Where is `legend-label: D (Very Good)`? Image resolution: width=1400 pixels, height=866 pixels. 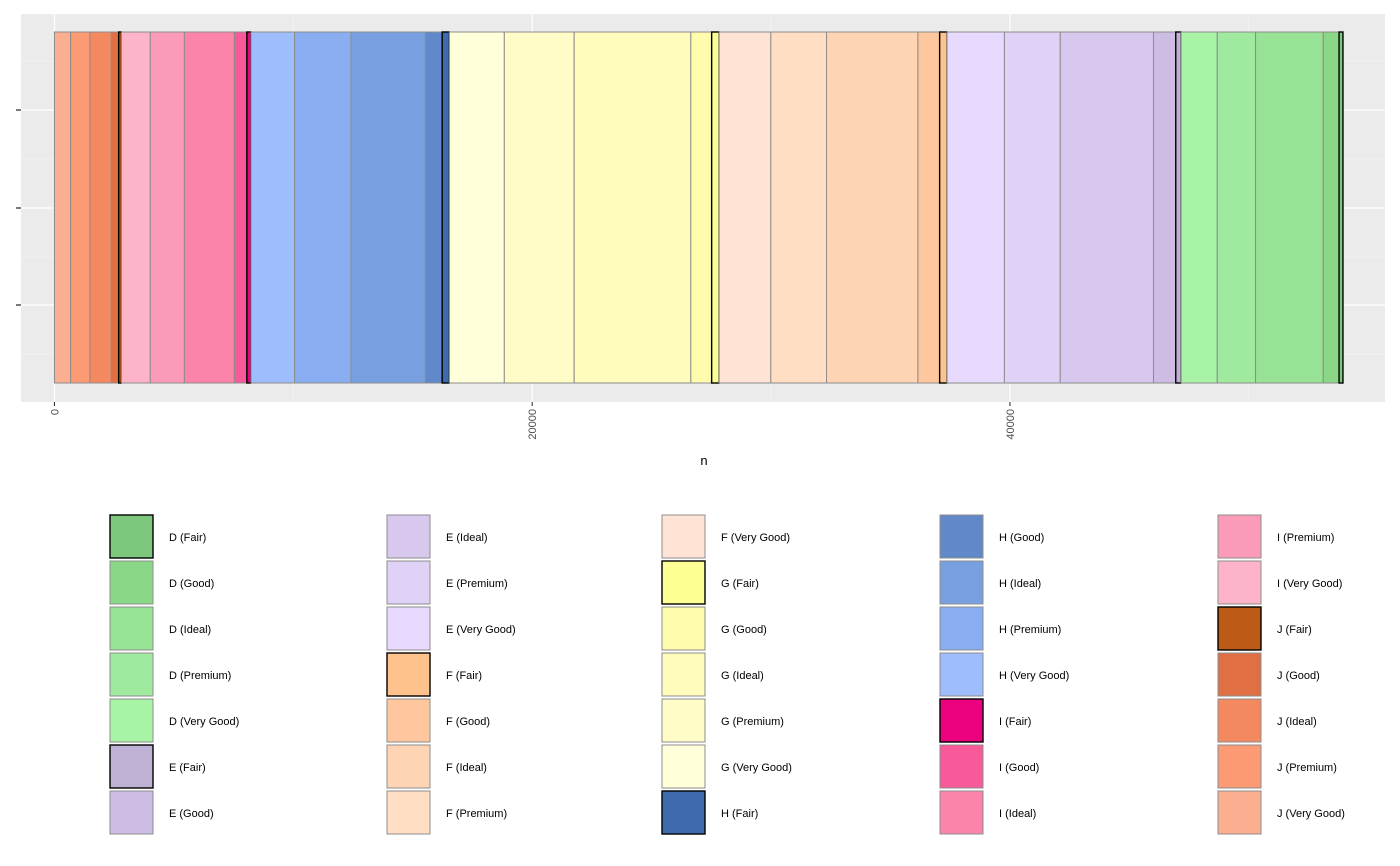
legend-label: D (Very Good) is located at coordinates (204, 722).